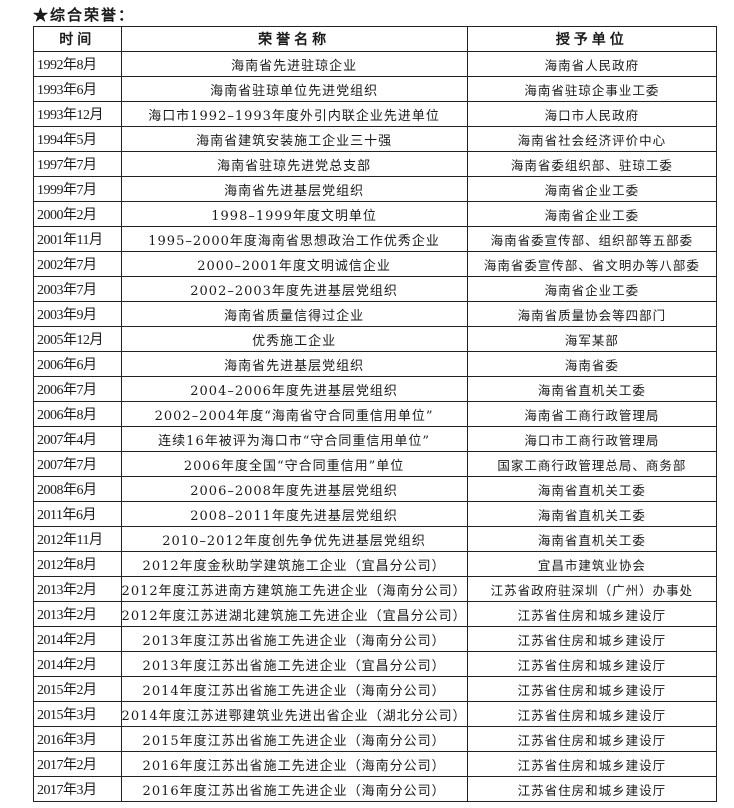  What do you see at coordinates (77, 89) in the screenshot?
I see `cell-date: 1993年6月` at bounding box center [77, 89].